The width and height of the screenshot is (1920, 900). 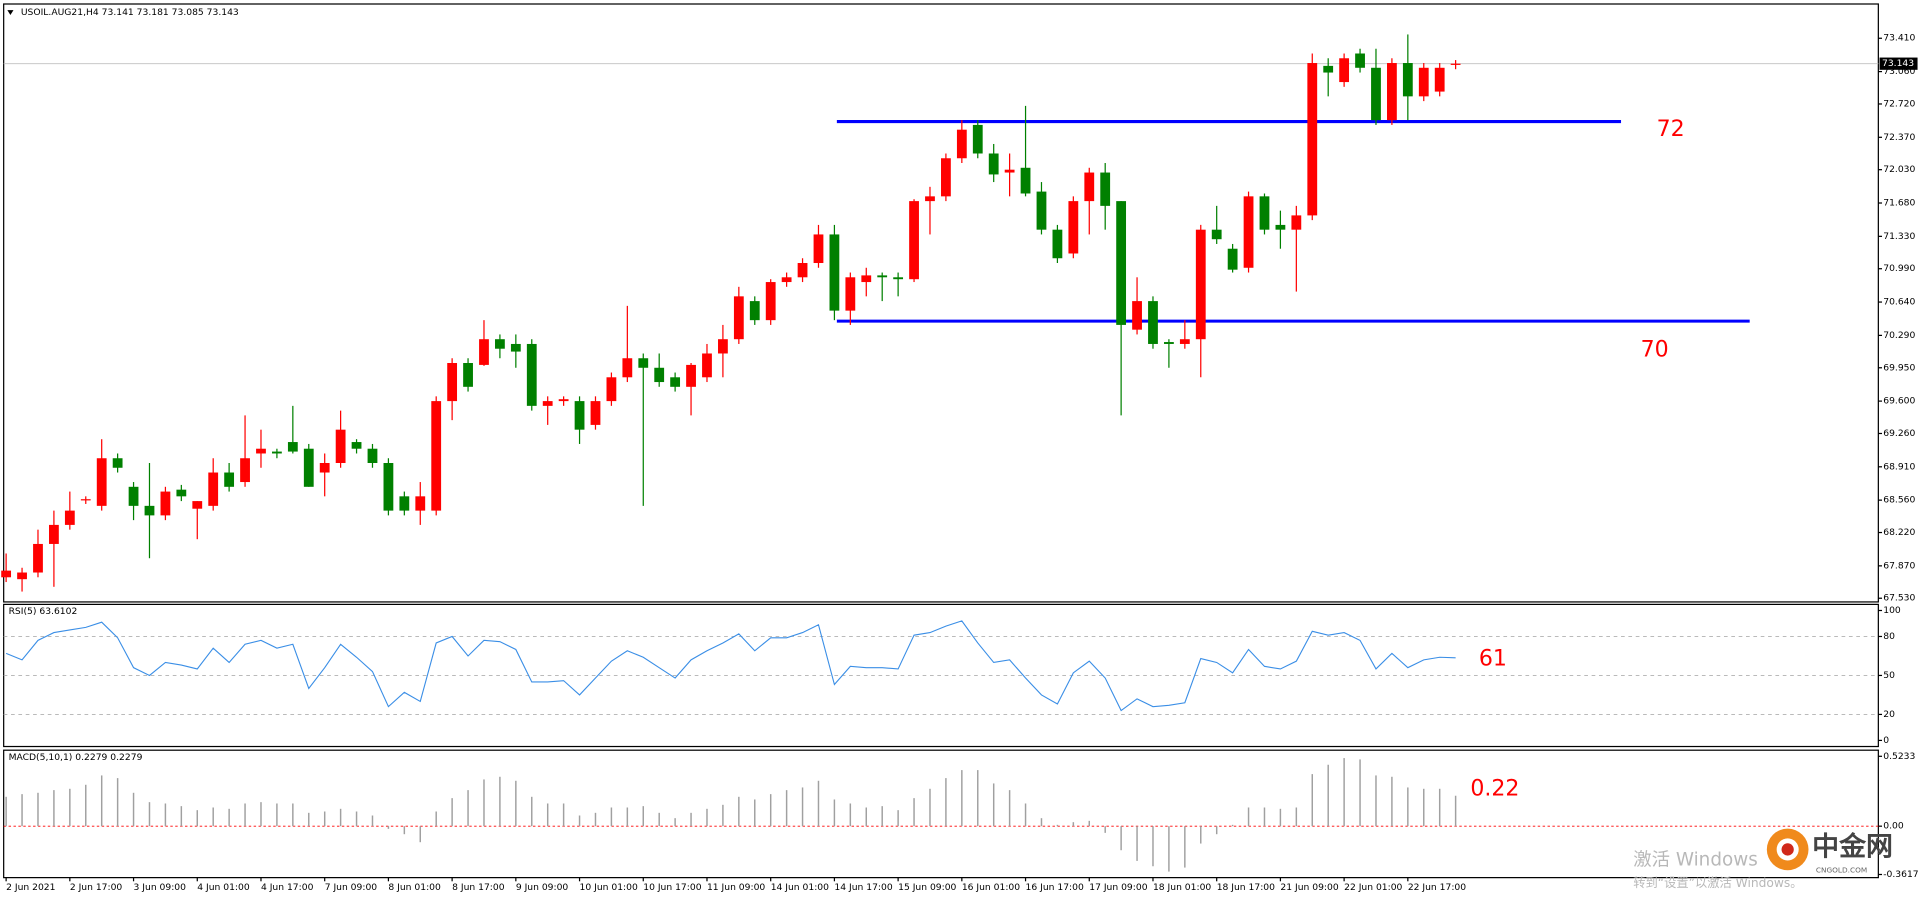 What do you see at coordinates (1655, 350) in the screenshot?
I see `annotation: 70` at bounding box center [1655, 350].